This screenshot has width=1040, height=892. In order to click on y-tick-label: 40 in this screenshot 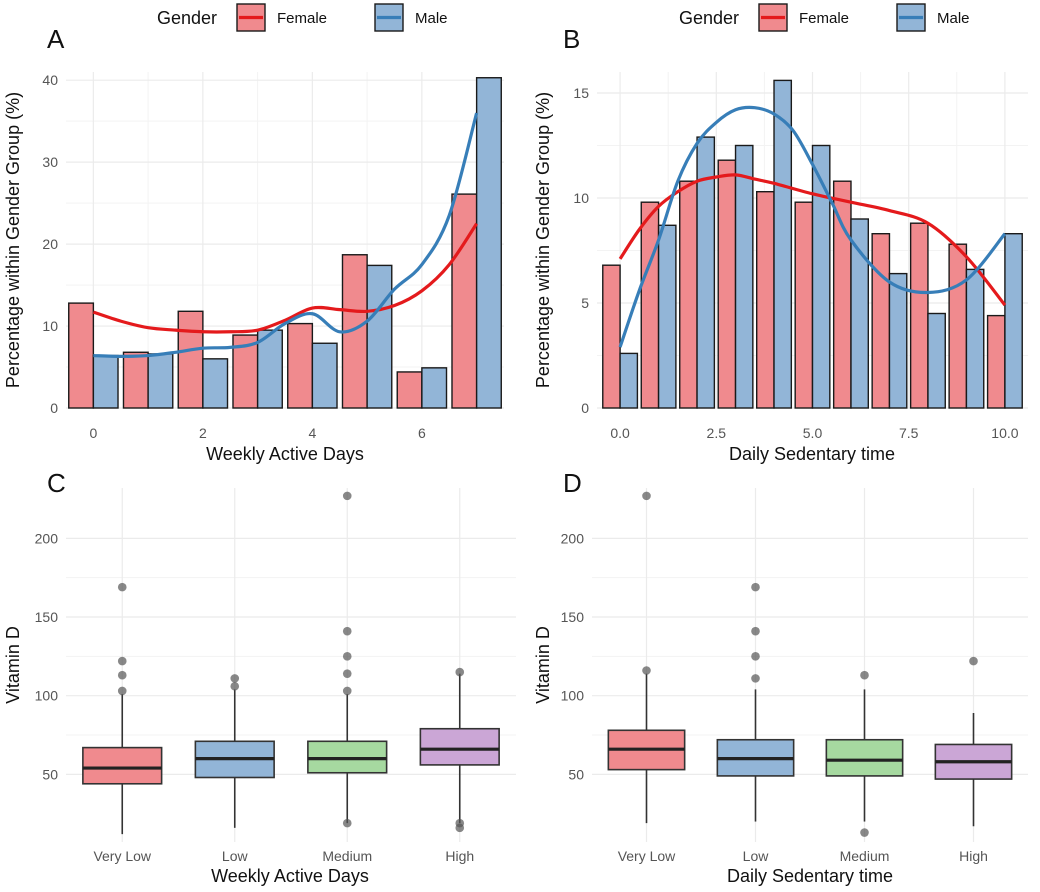, I will do `click(50, 80)`.